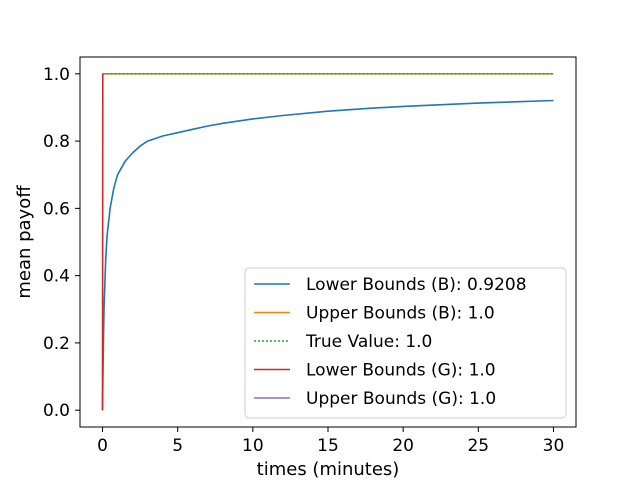  Describe the element at coordinates (56, 411) in the screenshot. I see `y-tick-label: 0.0` at that location.